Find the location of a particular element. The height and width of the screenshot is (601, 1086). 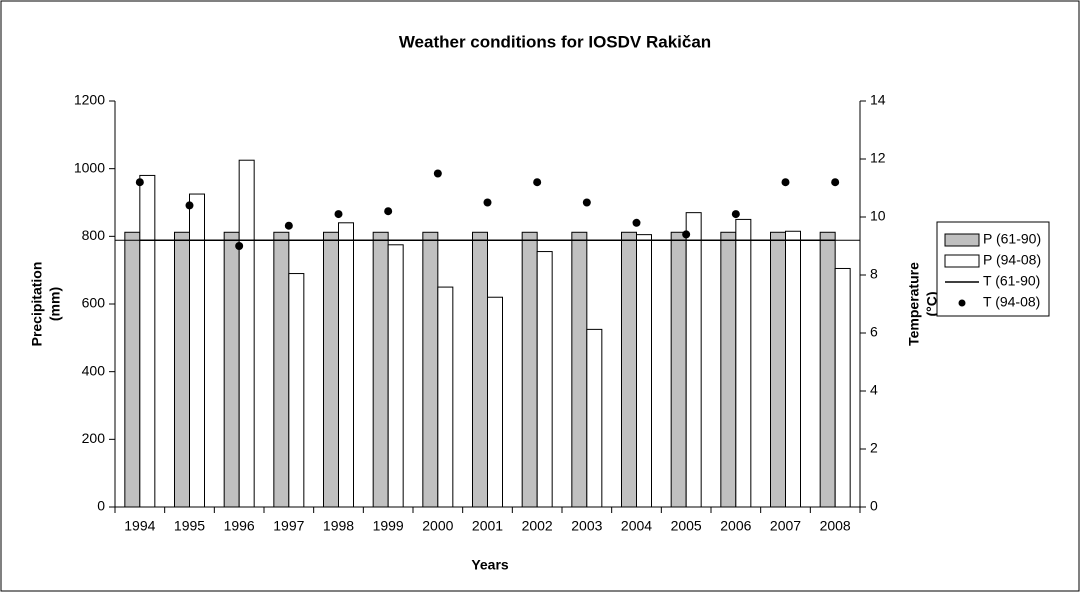

legend-label: P (61-90) is located at coordinates (1012, 239).